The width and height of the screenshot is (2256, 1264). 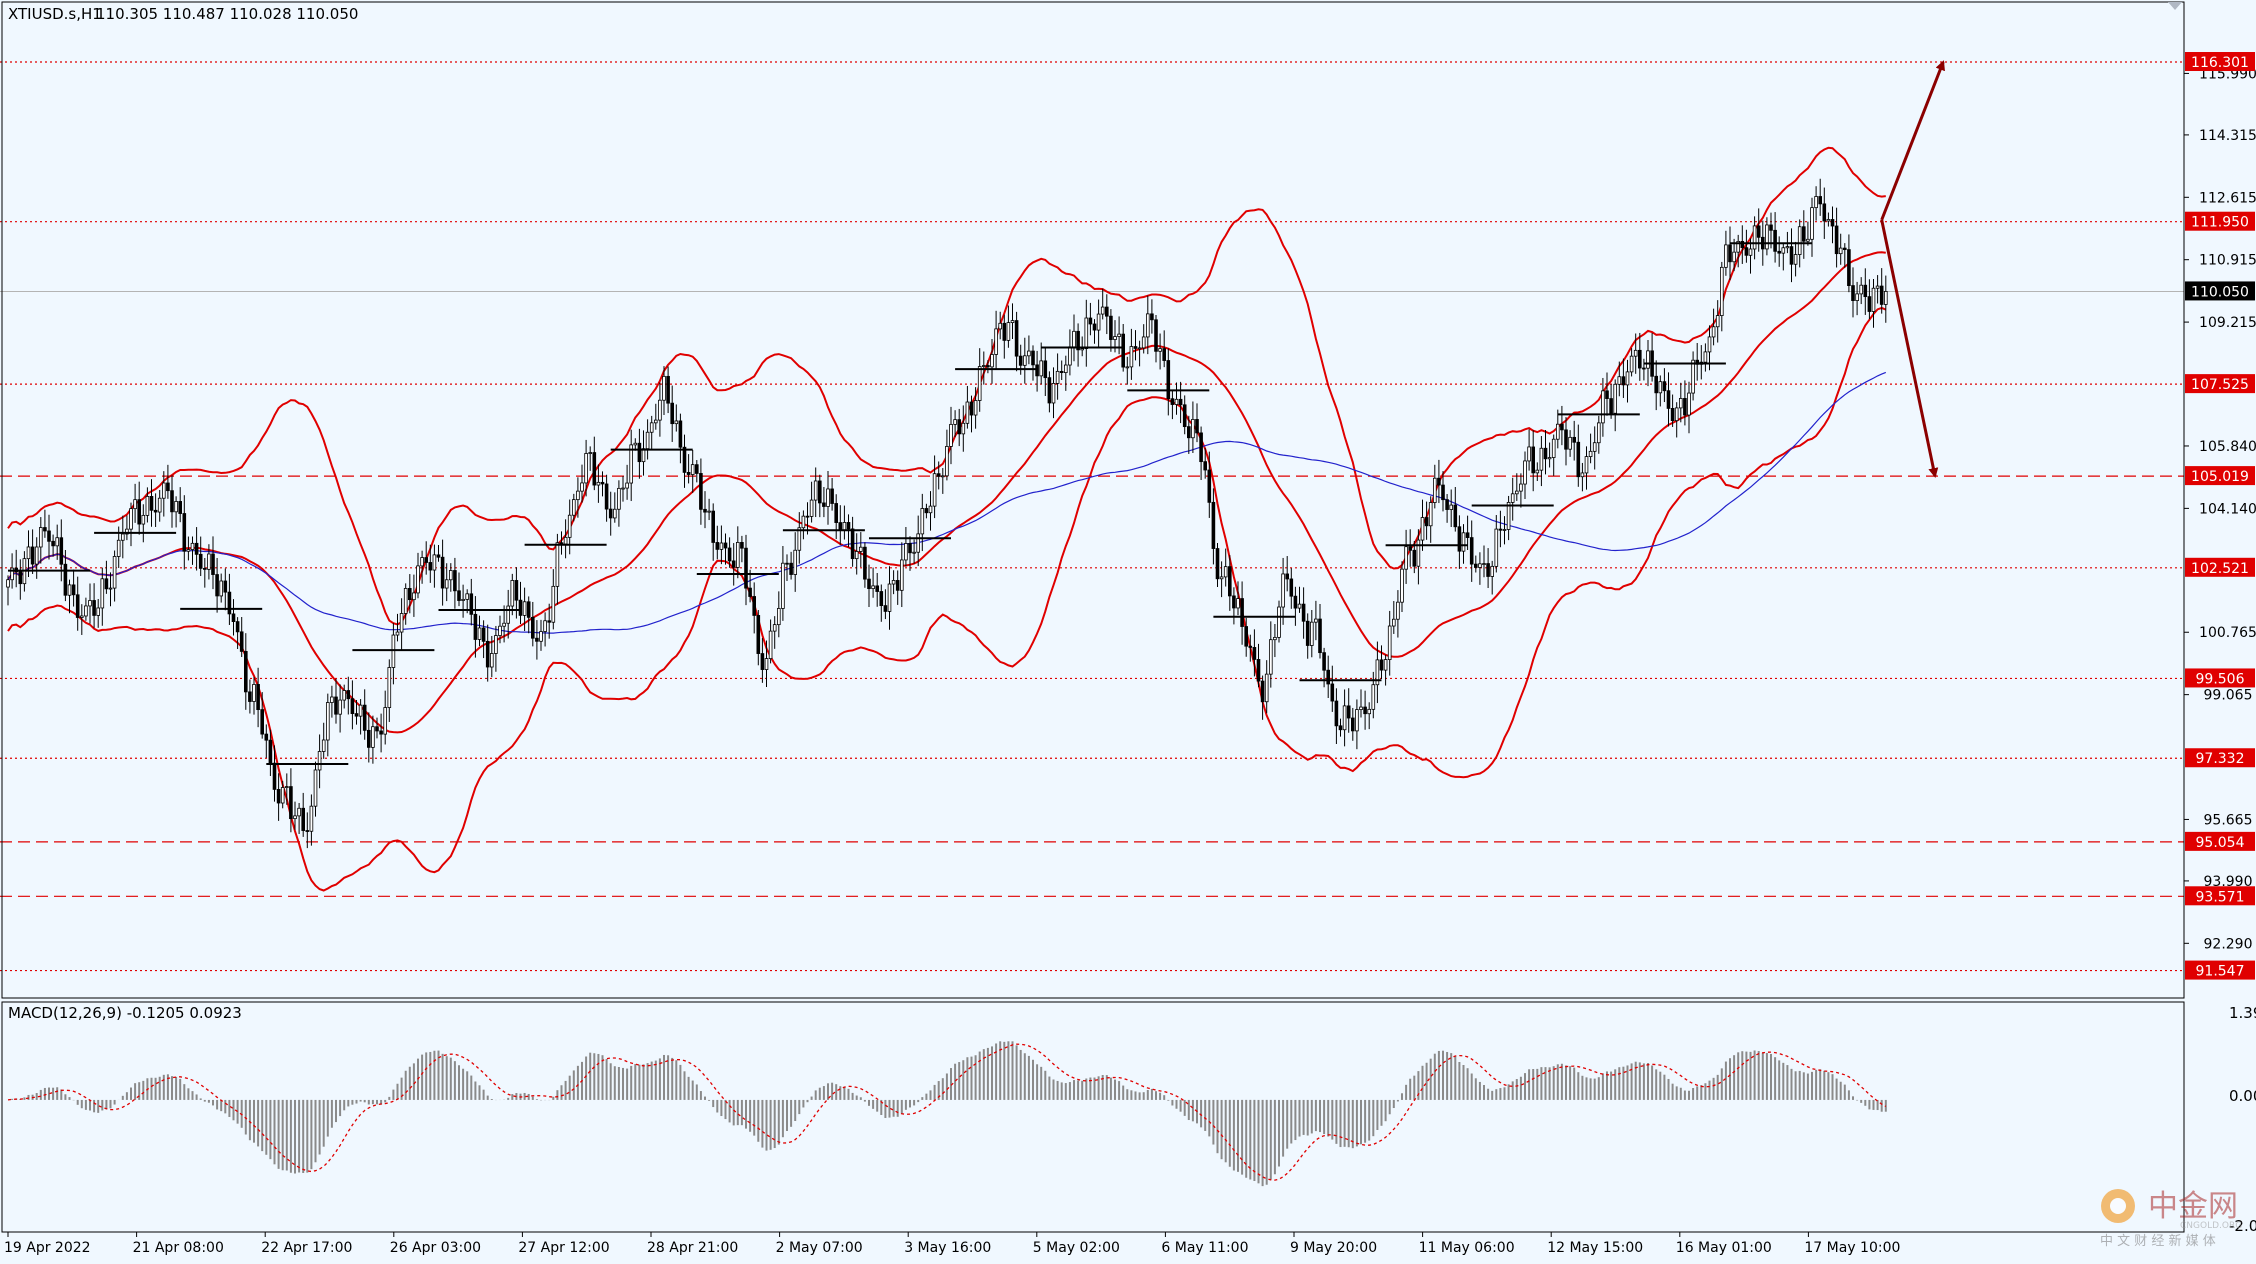 What do you see at coordinates (1467, 1248) in the screenshot?
I see `time-tick-label: 11 May 06:00` at bounding box center [1467, 1248].